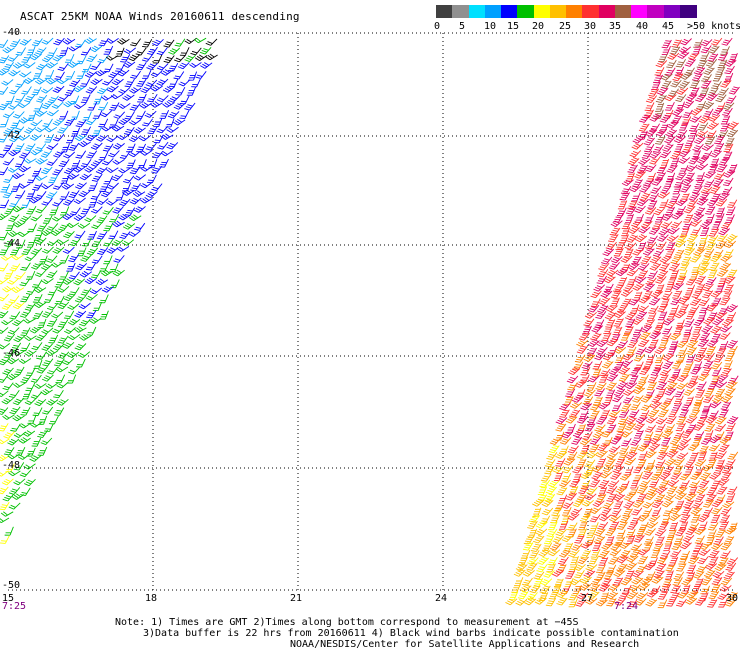  What do you see at coordinates (11, 32) in the screenshot?
I see `lat-label: -40` at bounding box center [11, 32].